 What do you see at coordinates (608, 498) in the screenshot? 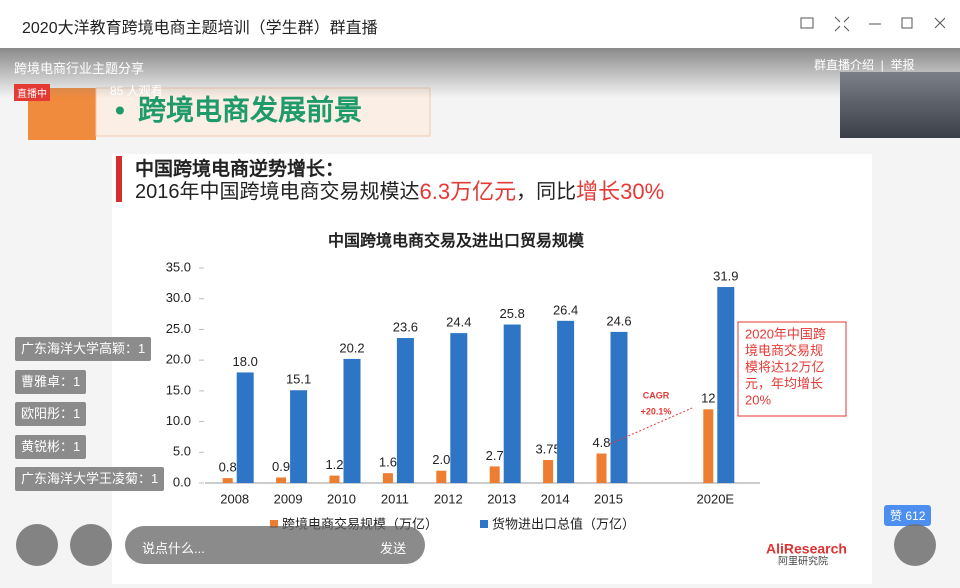
I see `x-tick-label: 2015` at bounding box center [608, 498].